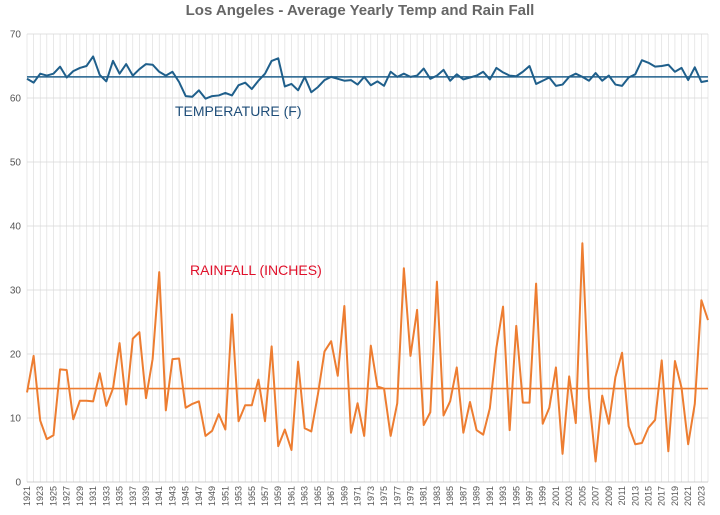  What do you see at coordinates (609, 496) in the screenshot?
I see `x-tick-label: 2009` at bounding box center [609, 496].